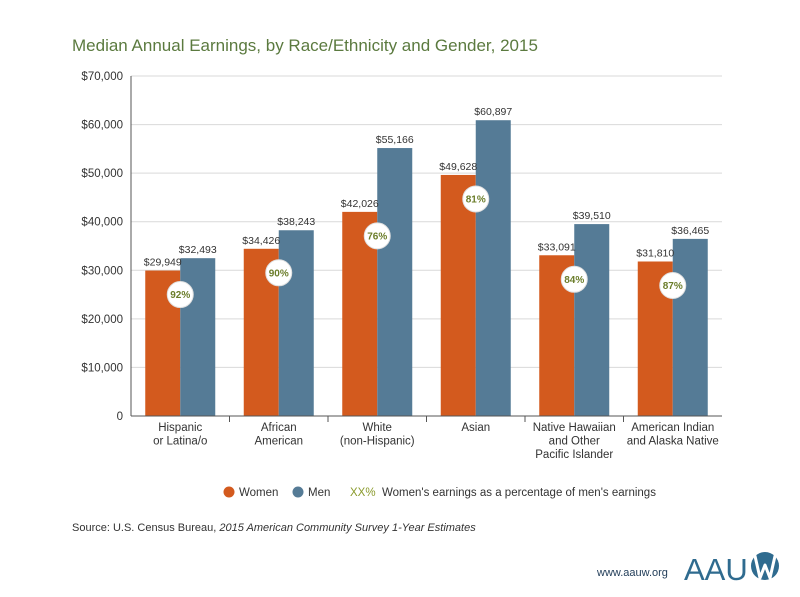 The image size is (800, 597). I want to click on percent-label: 92%, so click(180, 295).